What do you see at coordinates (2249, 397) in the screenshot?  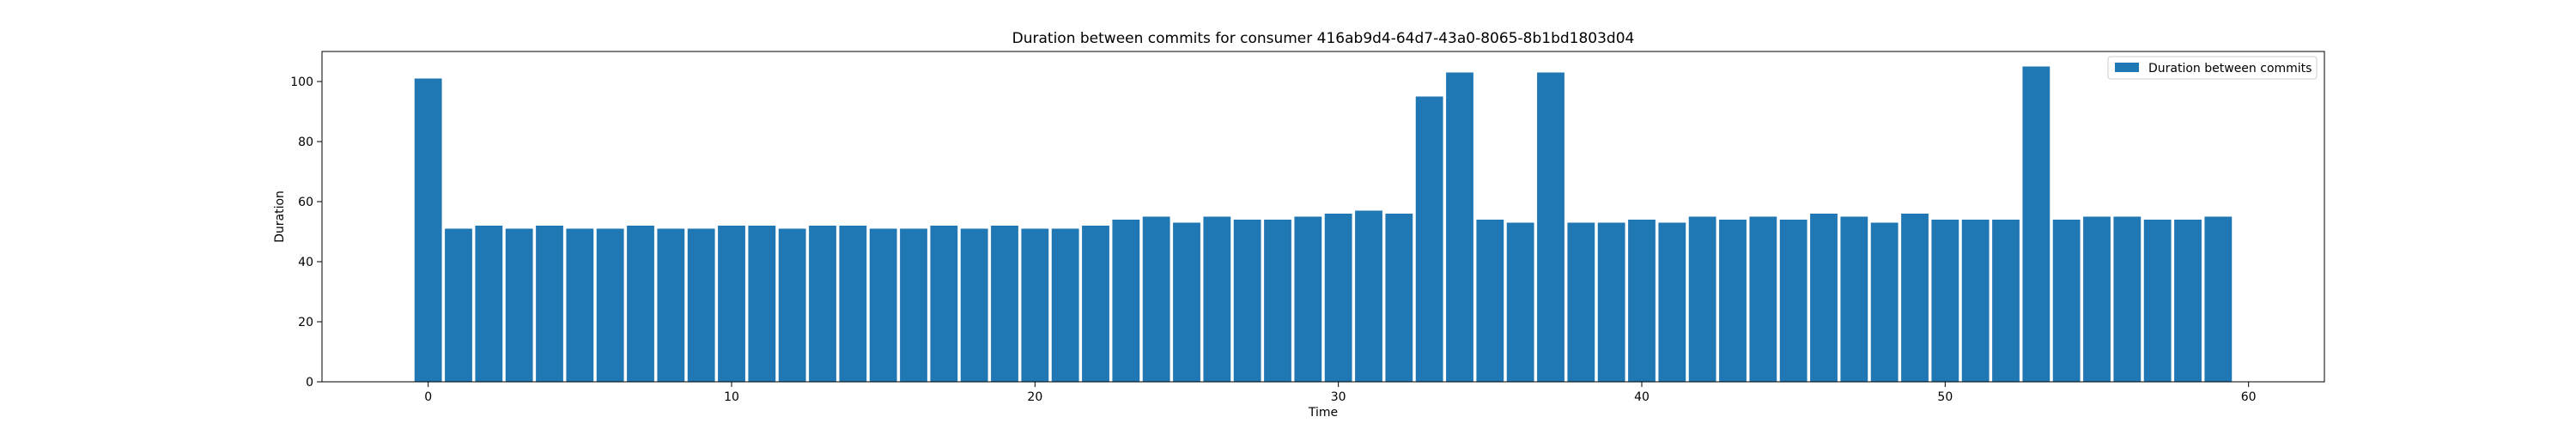 I see `x-tick-label: 60` at bounding box center [2249, 397].